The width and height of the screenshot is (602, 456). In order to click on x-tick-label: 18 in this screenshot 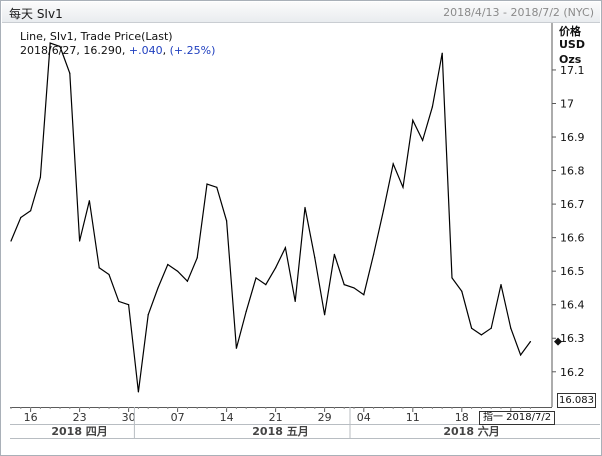, I will do `click(462, 417)`.